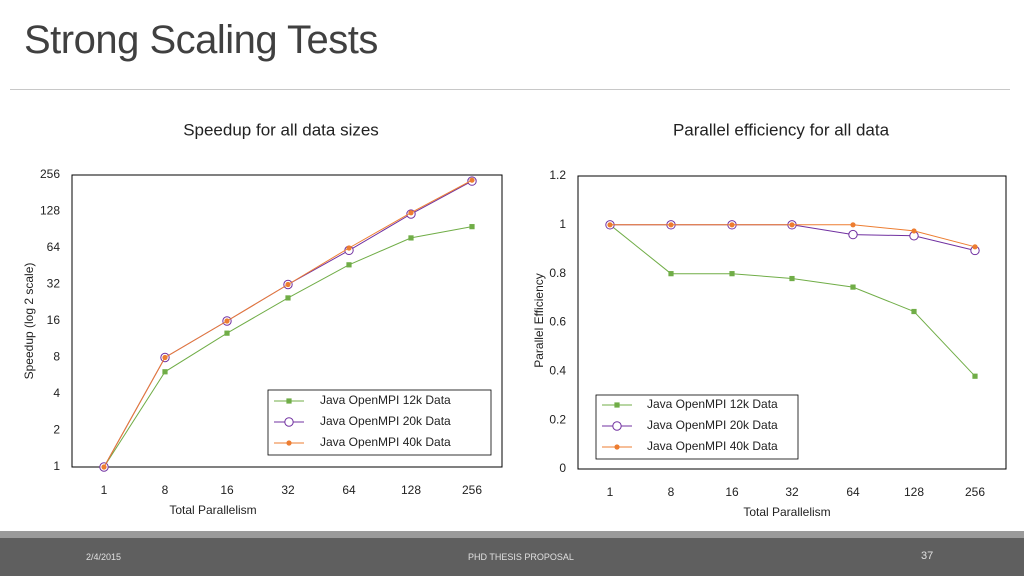 This screenshot has width=1024, height=576. I want to click on y-tick-label: 0.6, so click(557, 322).